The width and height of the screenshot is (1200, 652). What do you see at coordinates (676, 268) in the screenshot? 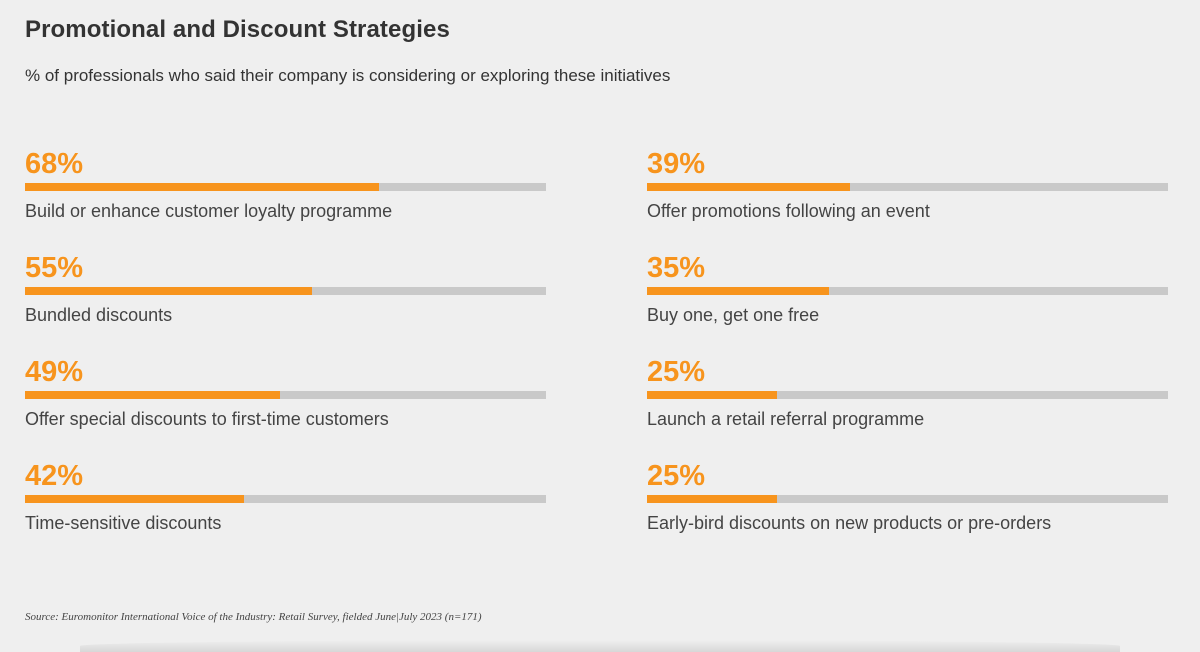
I see `value-label: 35%` at bounding box center [676, 268].